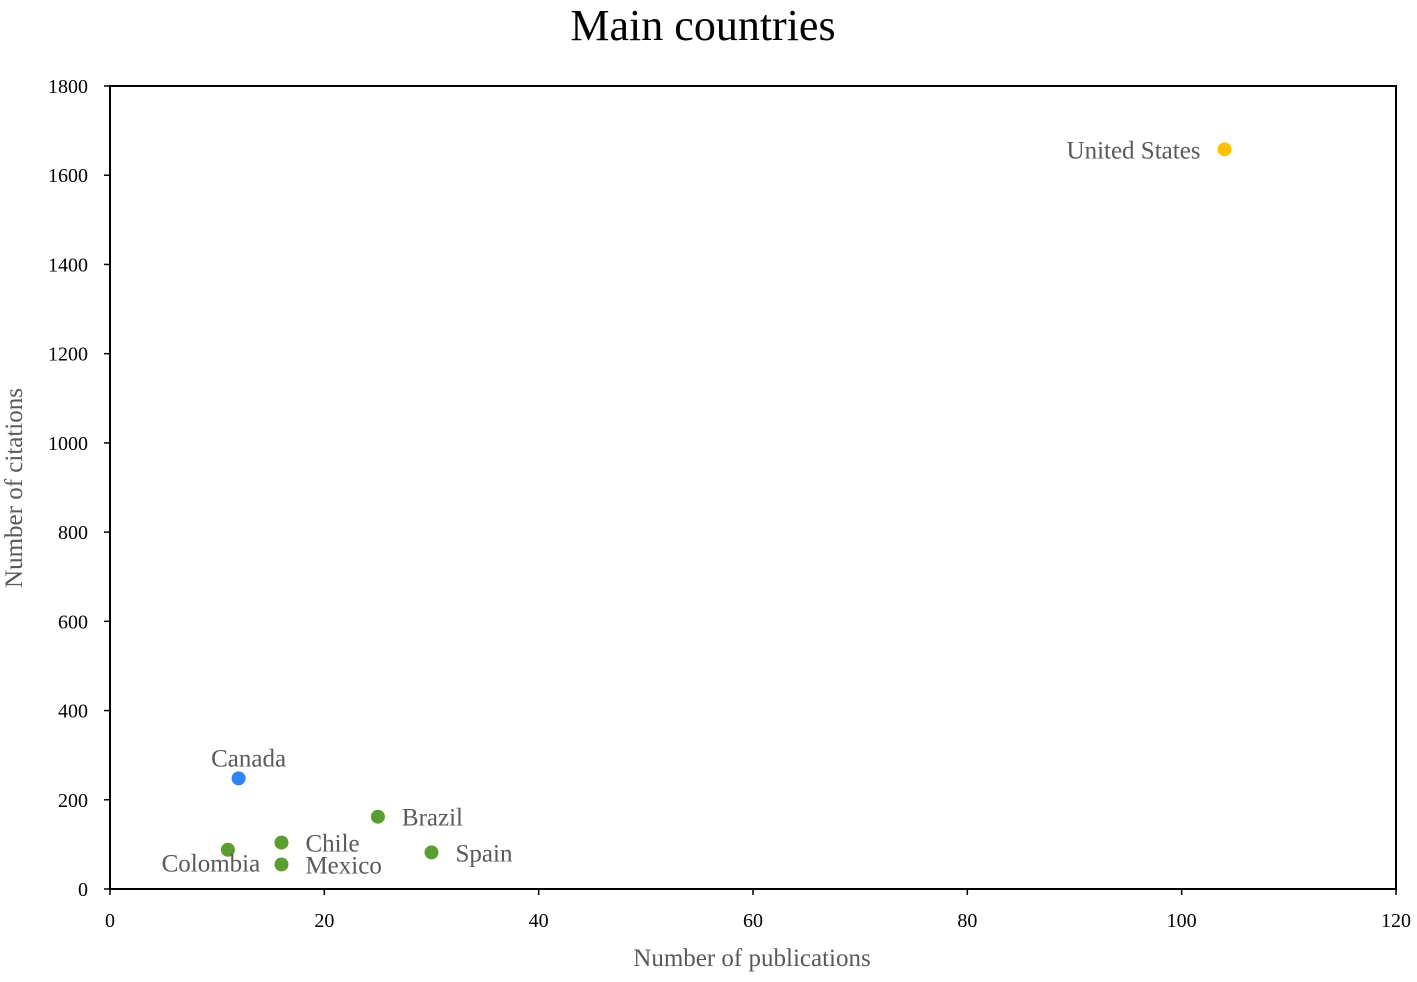 The image size is (1417, 982). I want to click on y-tick-label: 800, so click(73, 533).